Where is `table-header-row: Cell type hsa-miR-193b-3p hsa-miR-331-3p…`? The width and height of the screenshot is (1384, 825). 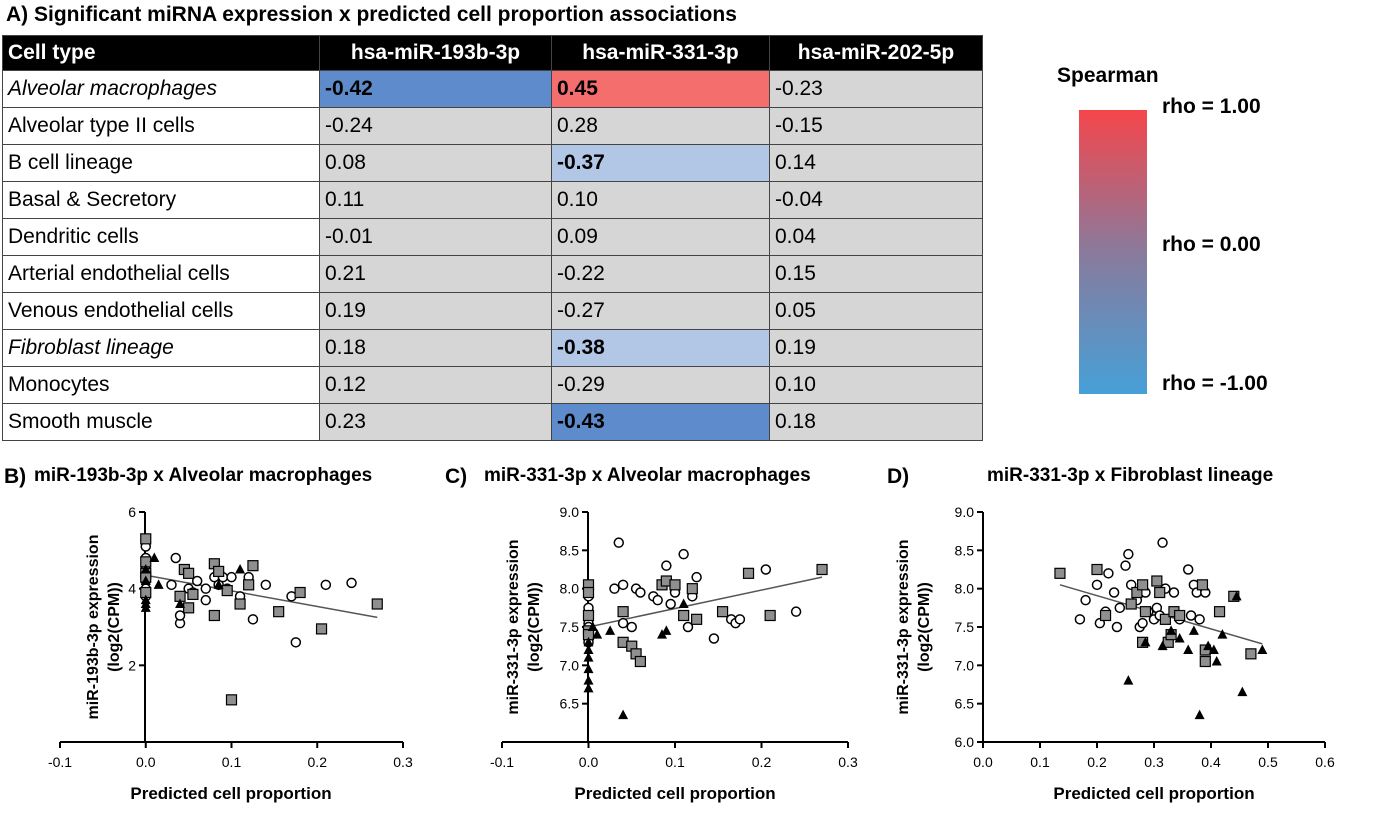 table-header-row: Cell type hsa-miR-193b-3p hsa-miR-331-3p… is located at coordinates (492, 53).